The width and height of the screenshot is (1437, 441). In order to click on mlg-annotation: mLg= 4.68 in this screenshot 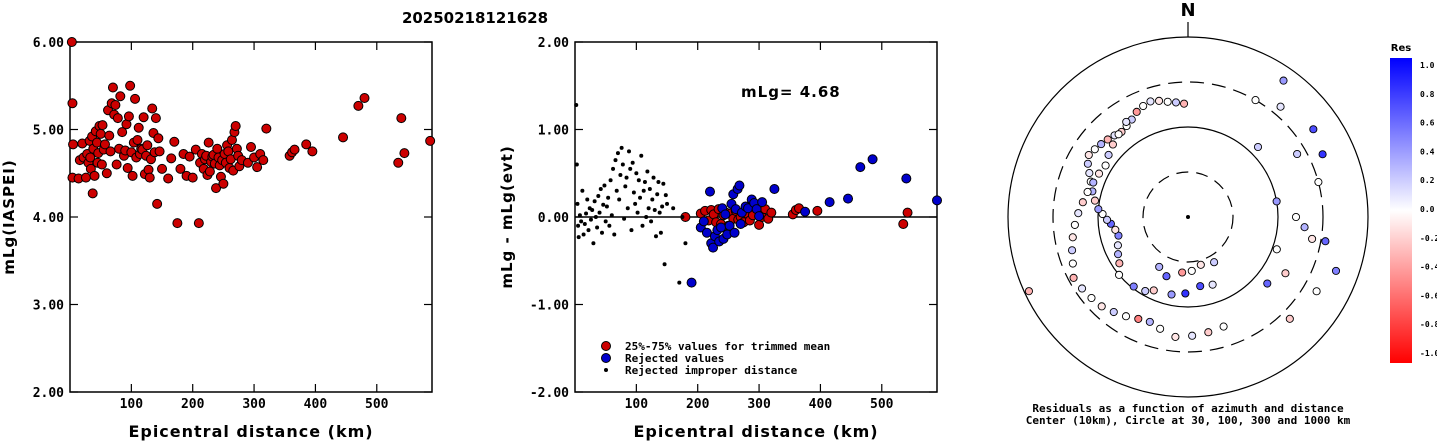, I will do `click(791, 92)`.